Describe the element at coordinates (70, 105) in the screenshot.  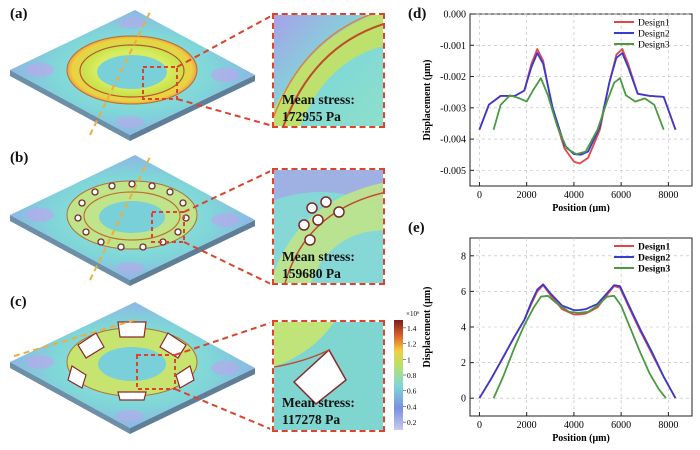
I see `plate-side-a` at that location.